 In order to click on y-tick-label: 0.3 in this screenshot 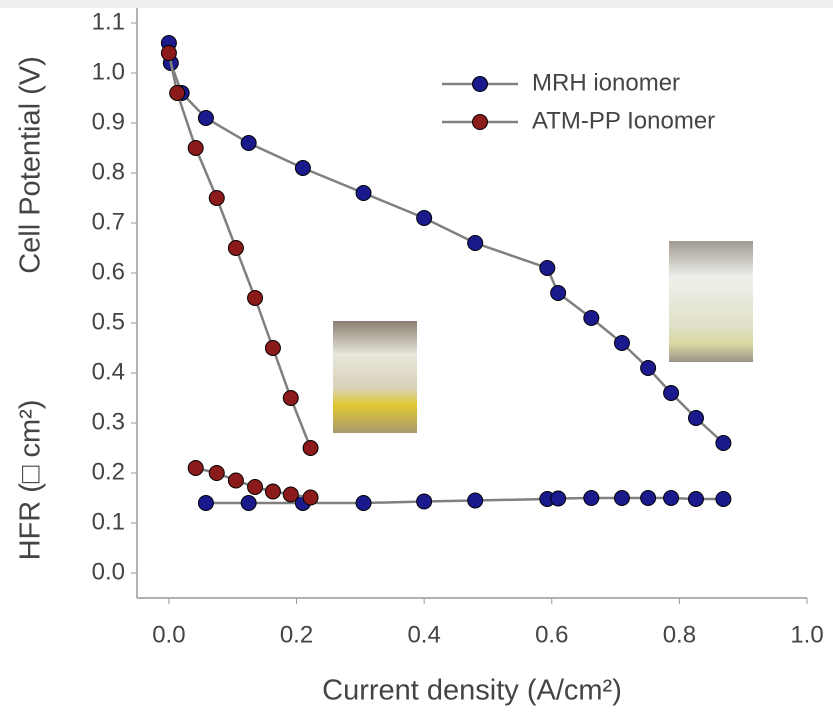, I will do `click(108, 421)`.